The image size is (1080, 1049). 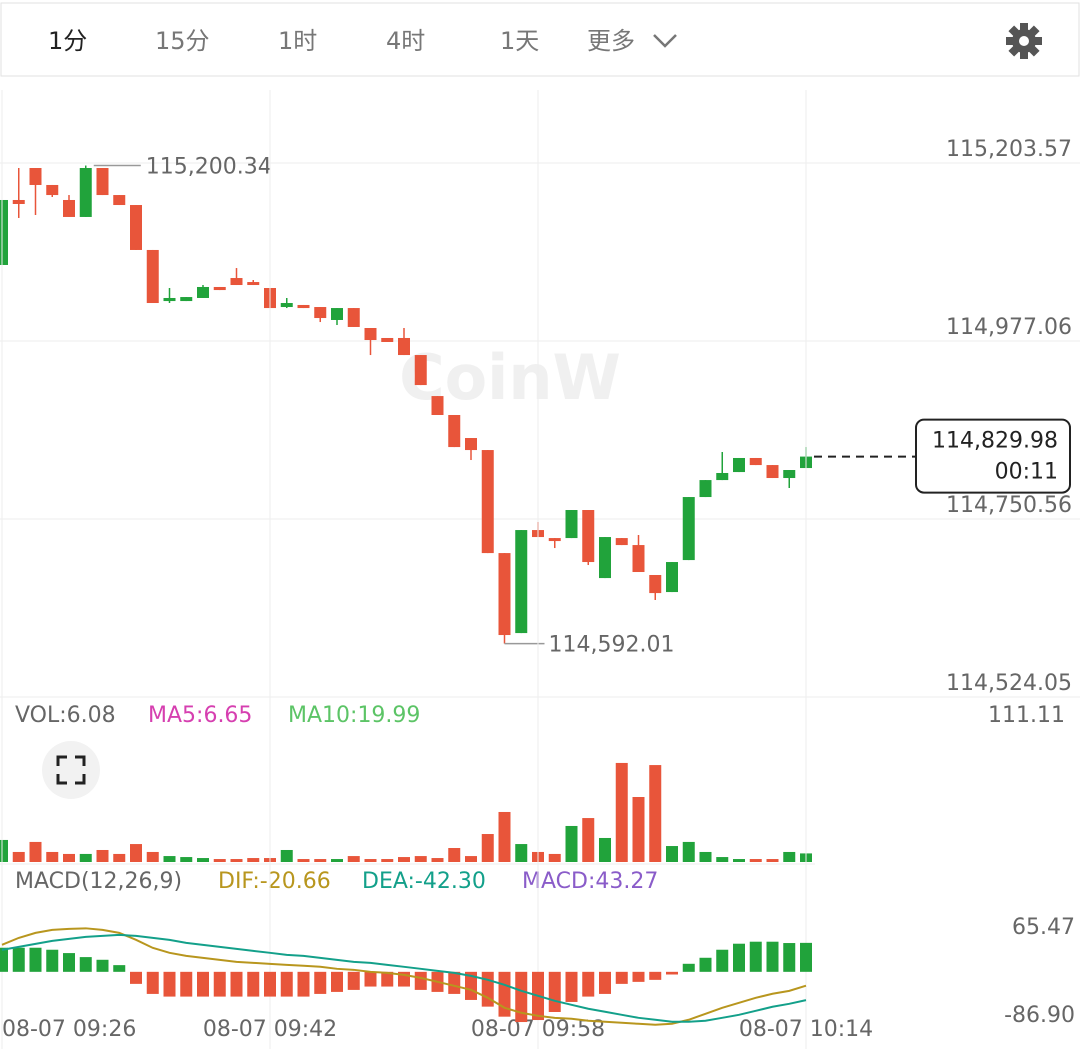 I want to click on legend-entry: MA10:19.99, so click(x=354, y=715).